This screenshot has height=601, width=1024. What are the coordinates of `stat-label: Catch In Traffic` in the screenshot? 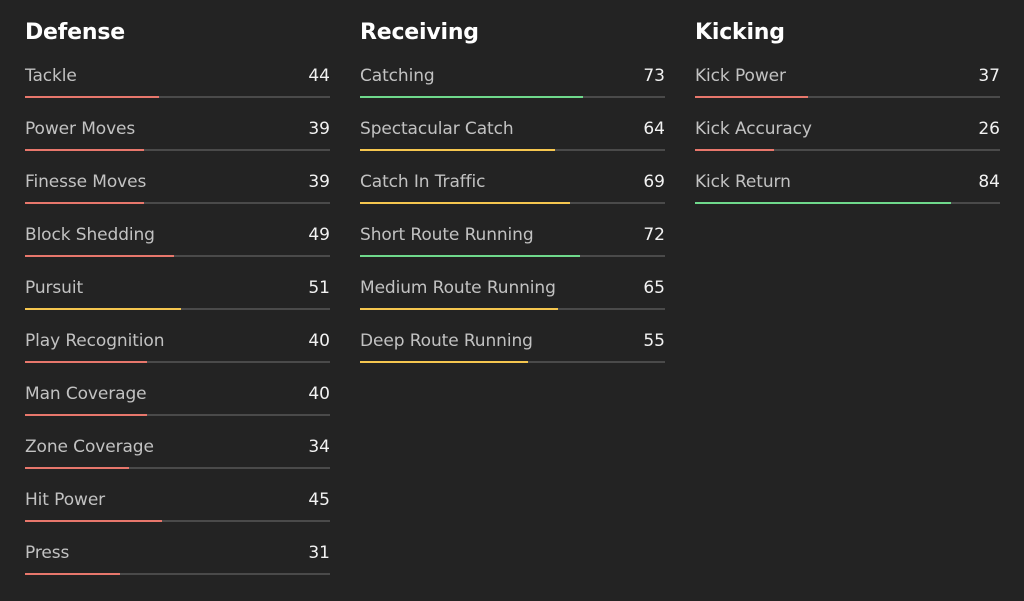 It's located at (423, 182).